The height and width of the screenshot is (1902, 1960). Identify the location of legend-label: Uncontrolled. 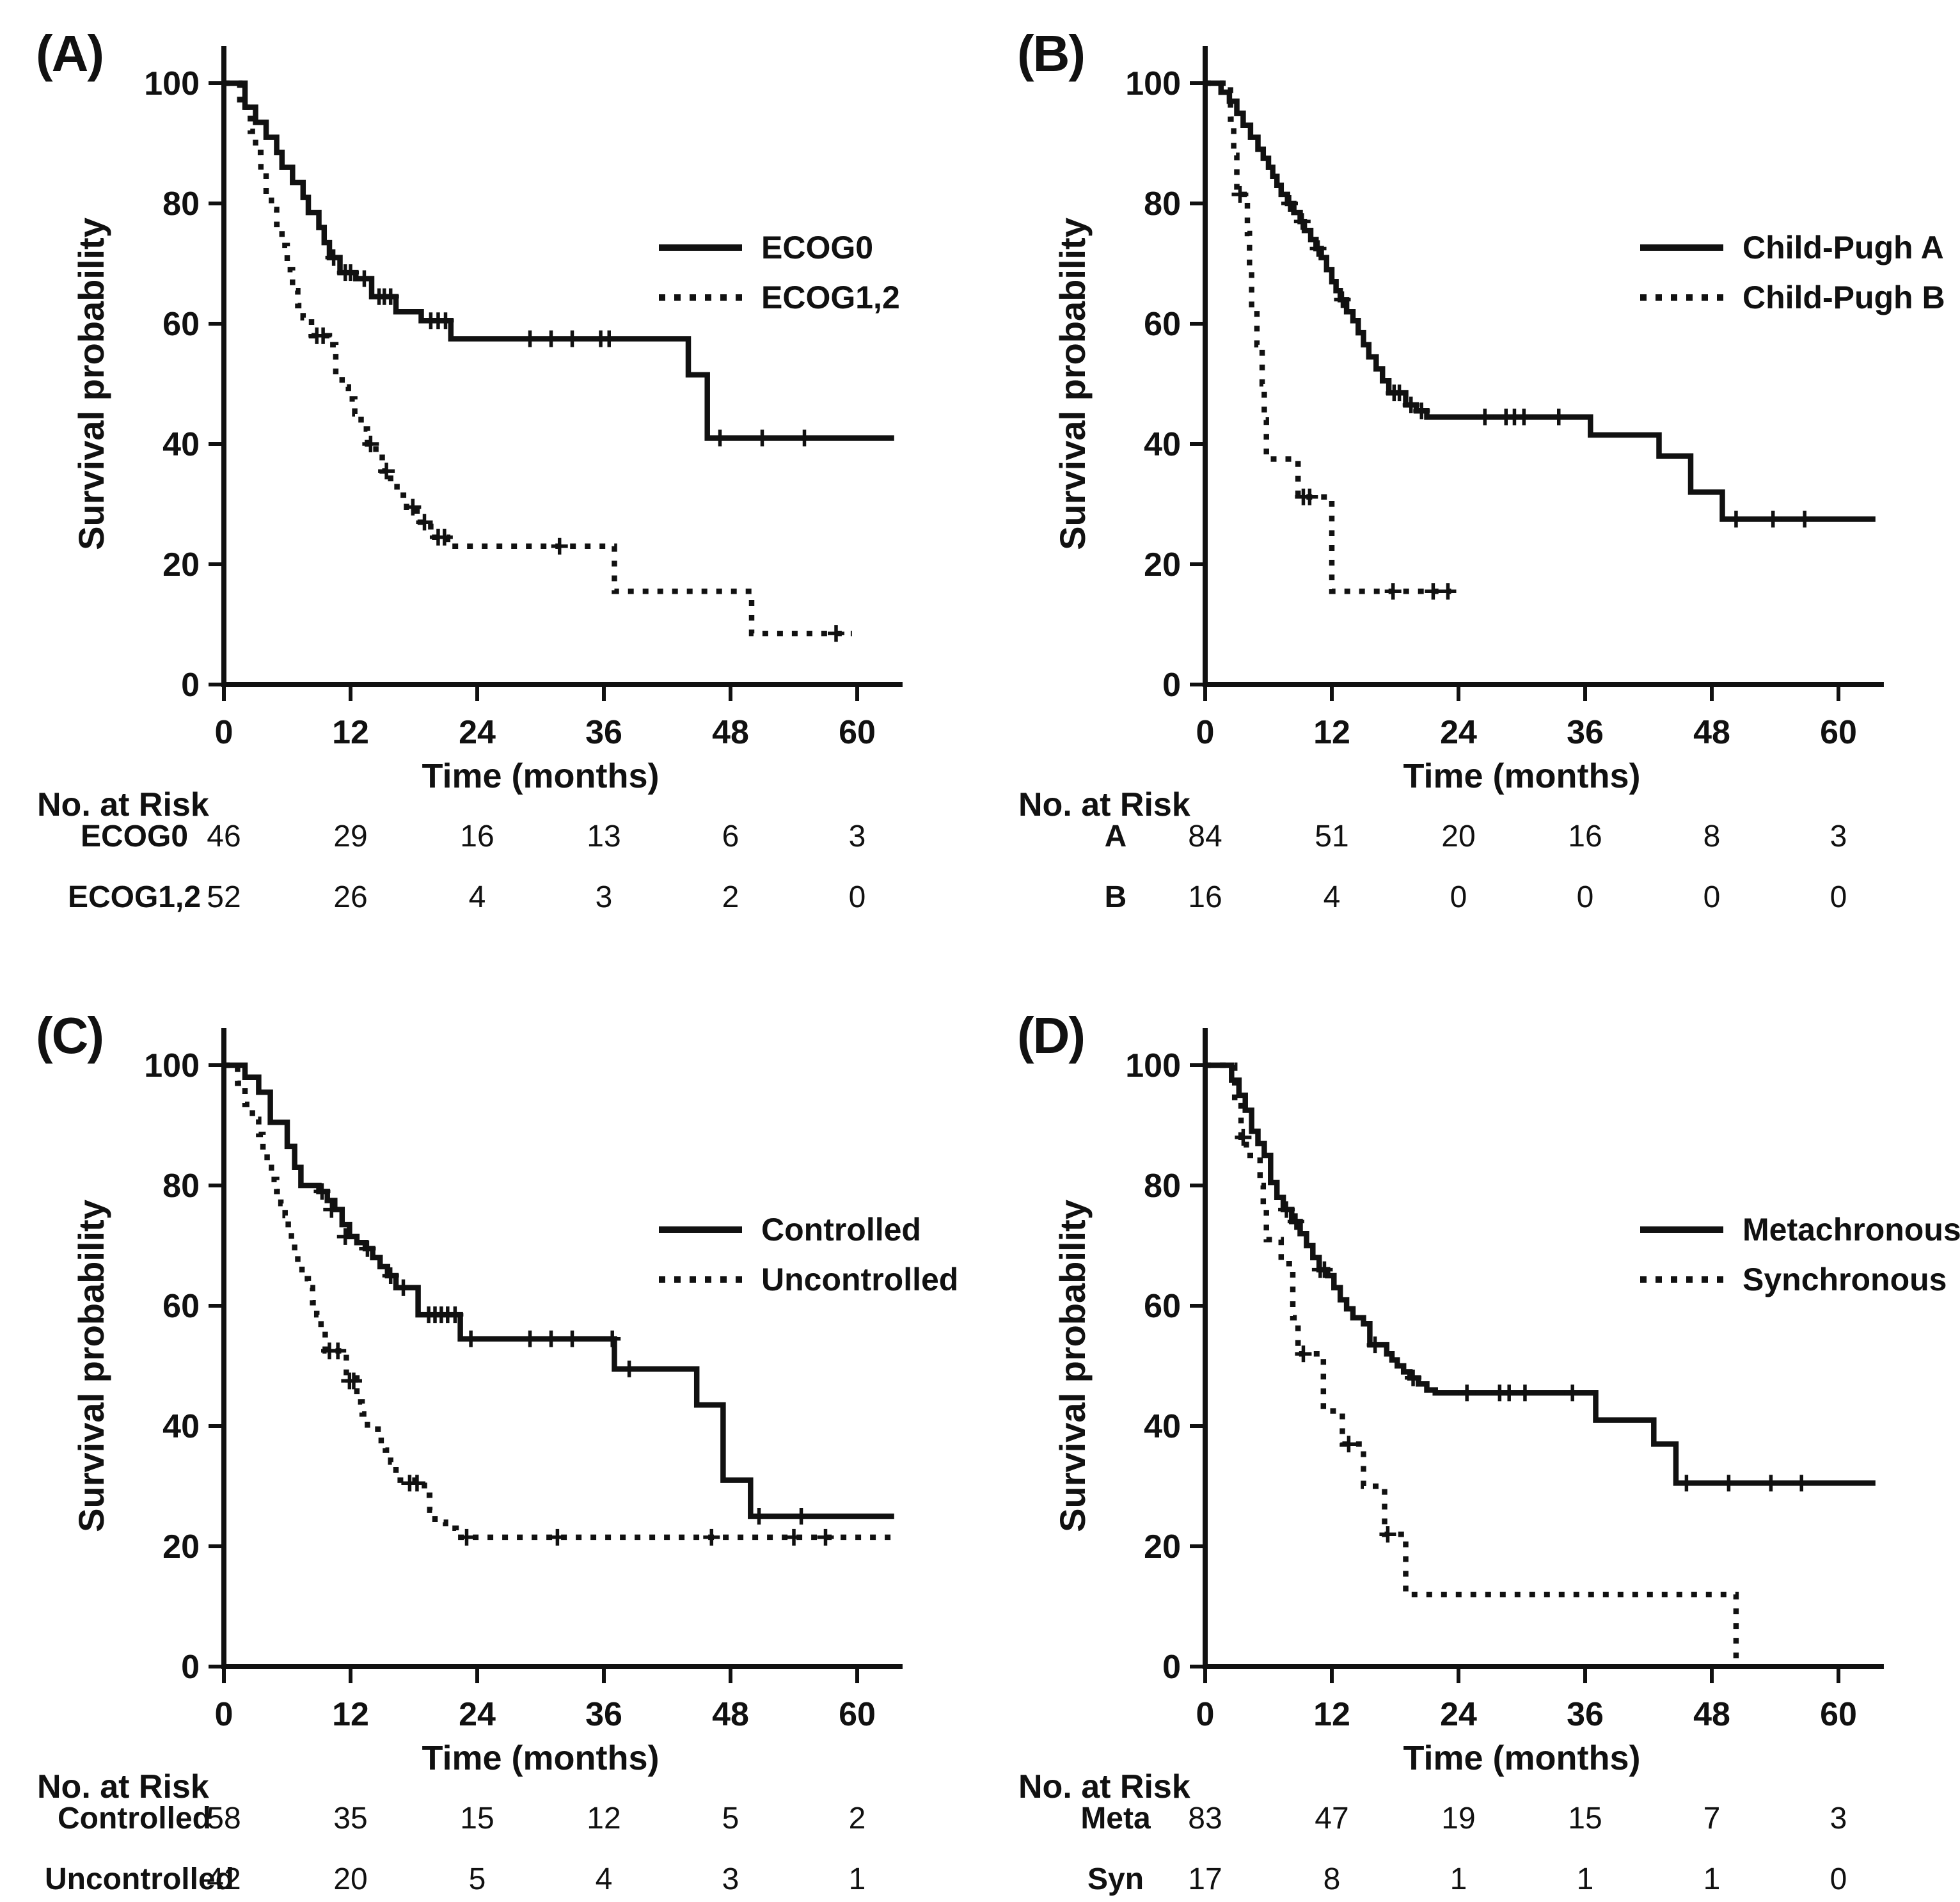
(860, 1279).